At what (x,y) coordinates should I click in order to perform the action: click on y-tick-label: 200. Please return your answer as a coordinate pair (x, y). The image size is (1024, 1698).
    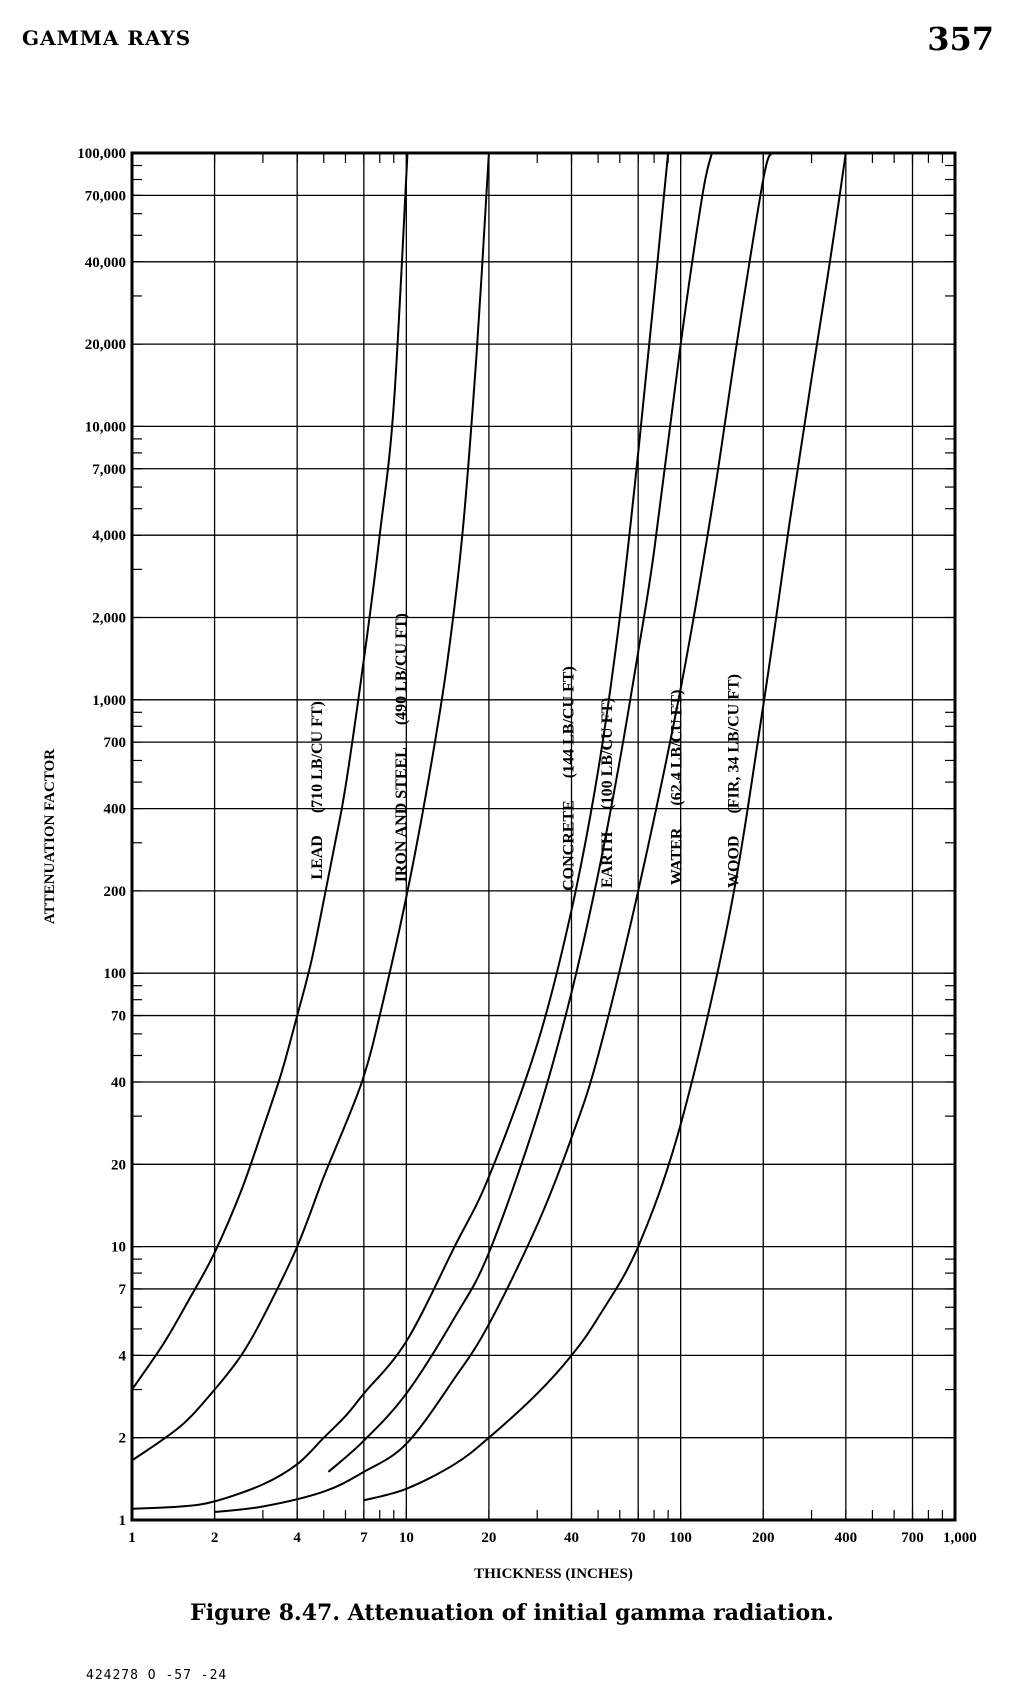
    Looking at the image, I should click on (115, 892).